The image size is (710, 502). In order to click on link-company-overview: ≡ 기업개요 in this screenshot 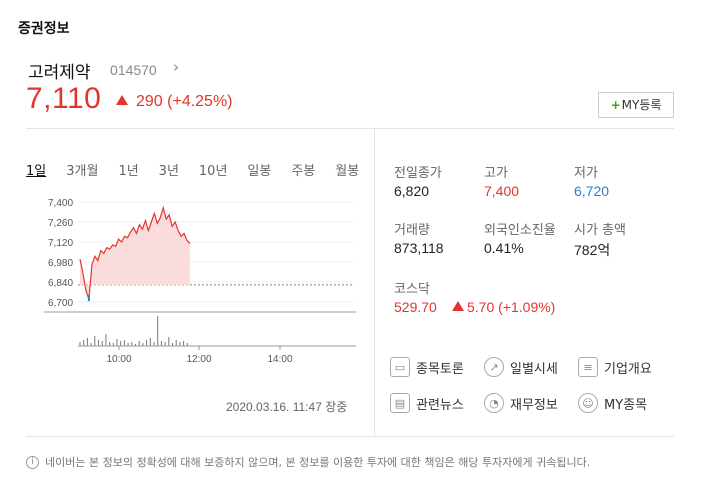, I will do `click(615, 367)`.